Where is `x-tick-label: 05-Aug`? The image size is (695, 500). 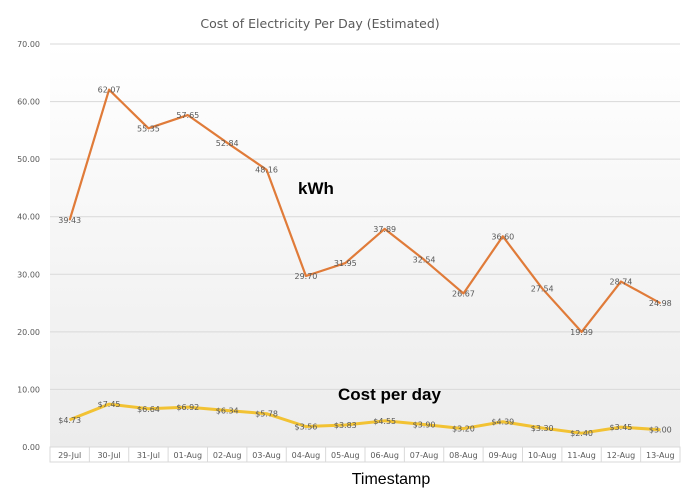 x-tick-label: 05-Aug is located at coordinates (345, 455).